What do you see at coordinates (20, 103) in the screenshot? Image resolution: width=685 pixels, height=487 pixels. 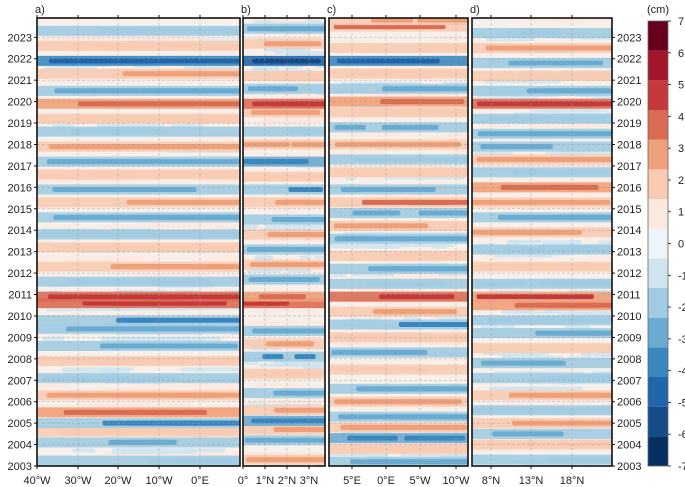 I see `y-tick-label-left: 2020` at bounding box center [20, 103].